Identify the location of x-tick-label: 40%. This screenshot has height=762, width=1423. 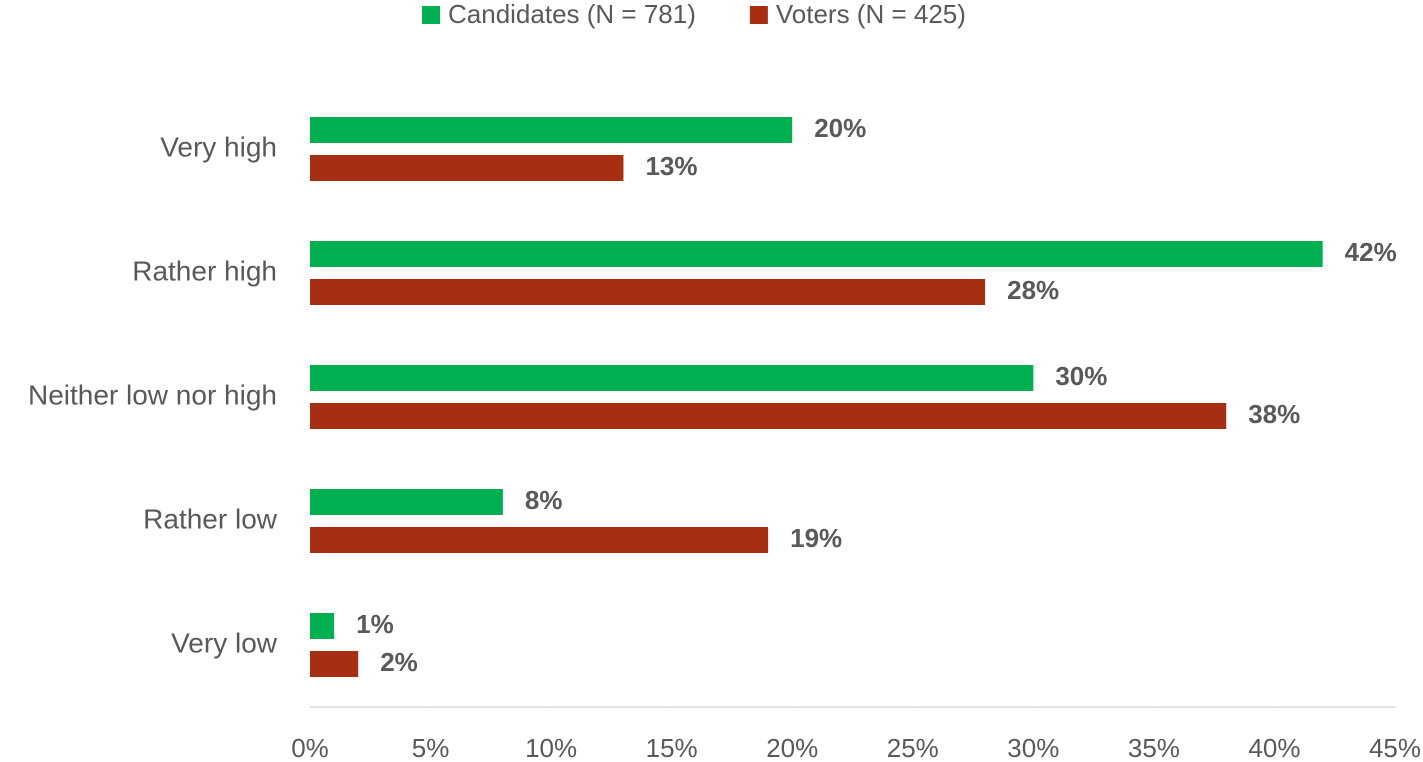
(1274, 747).